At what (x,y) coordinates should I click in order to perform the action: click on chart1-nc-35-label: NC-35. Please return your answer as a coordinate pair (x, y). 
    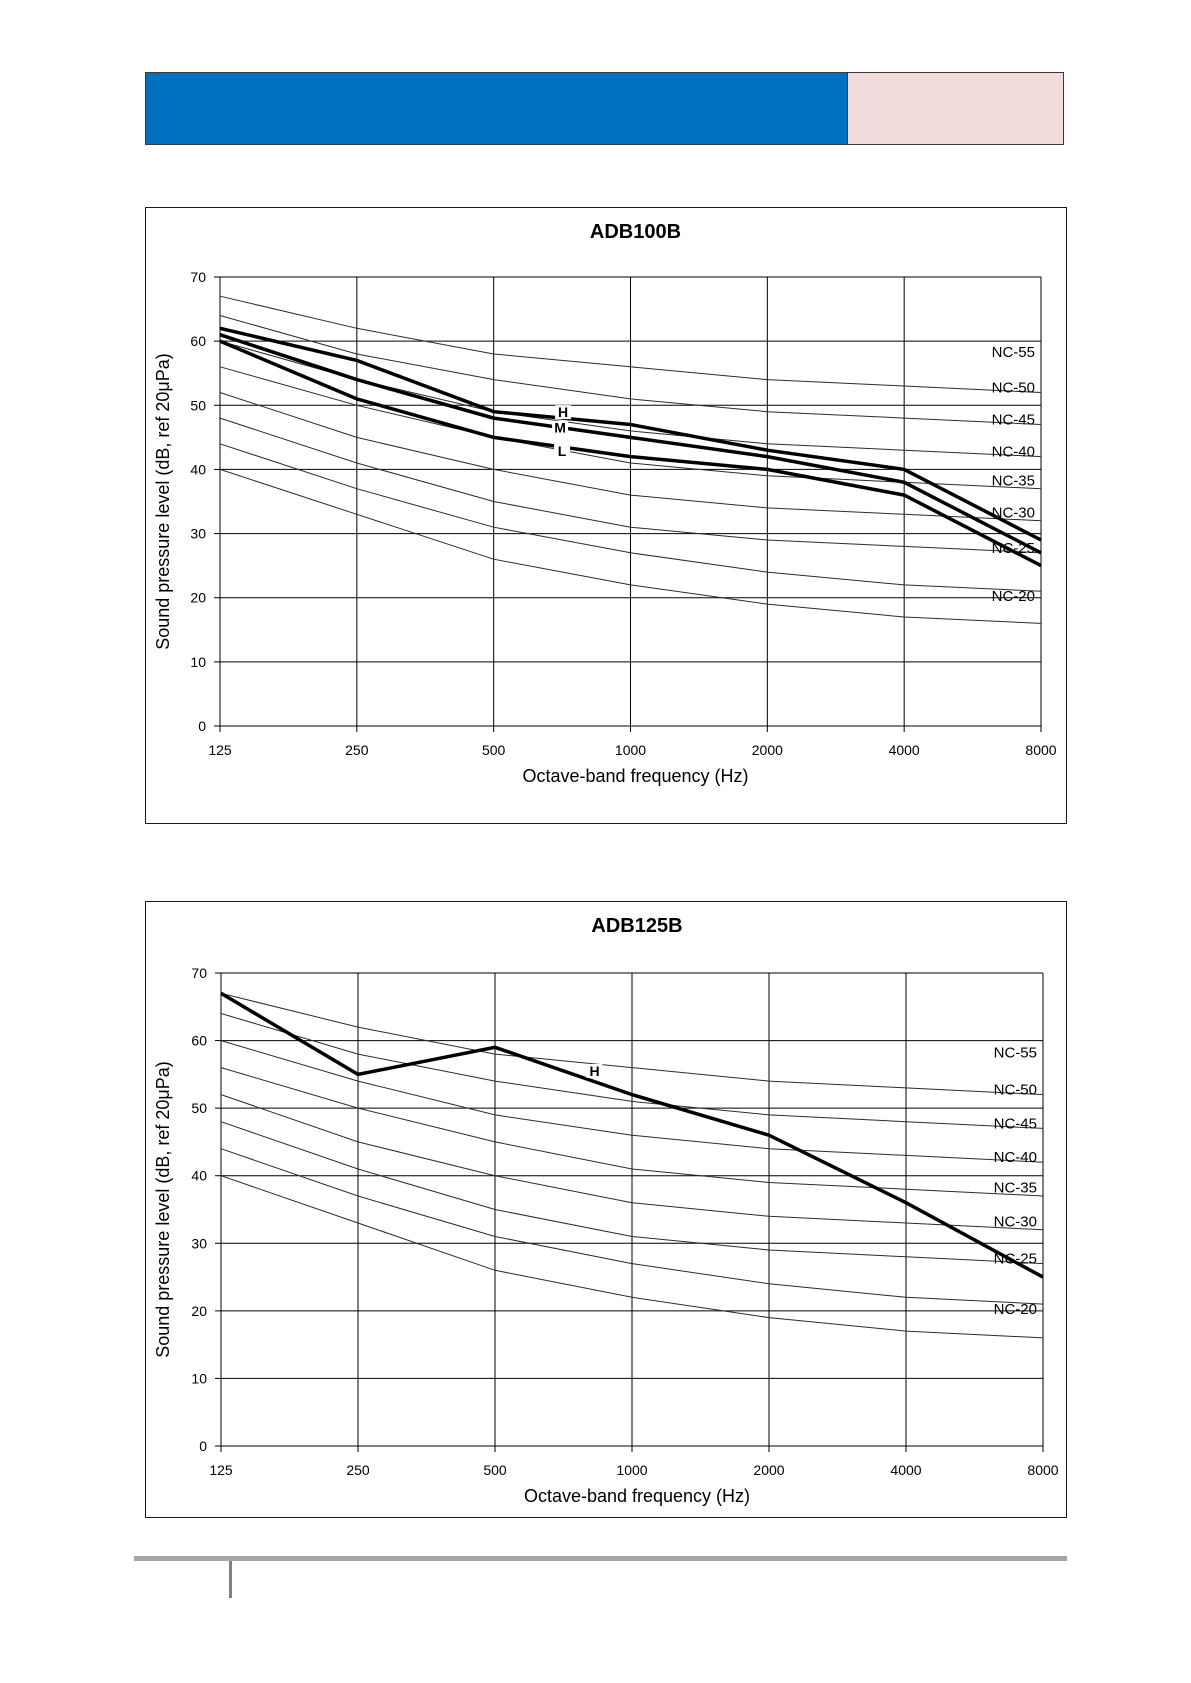
    Looking at the image, I should click on (1013, 480).